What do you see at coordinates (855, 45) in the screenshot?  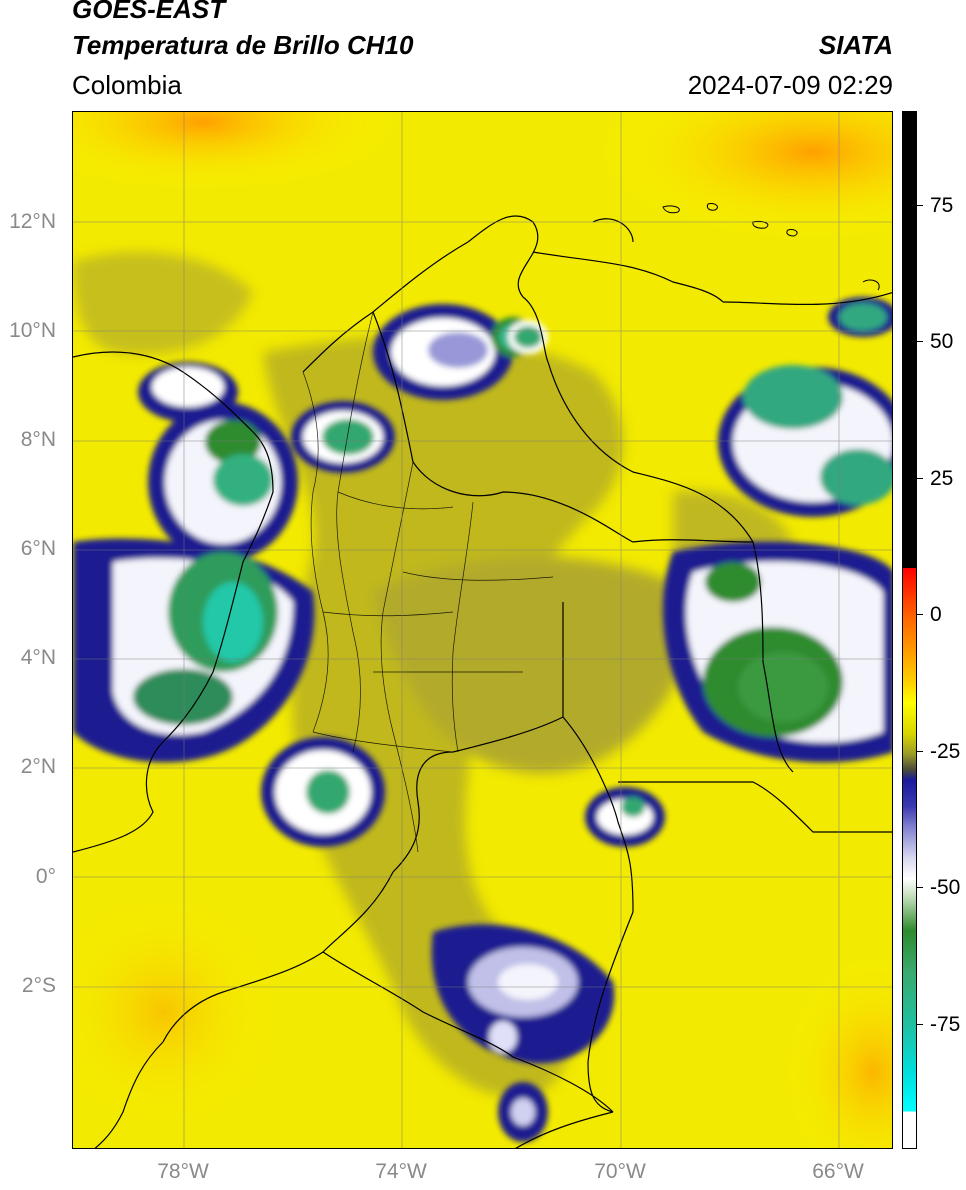 I see `organization-label: SIATA` at bounding box center [855, 45].